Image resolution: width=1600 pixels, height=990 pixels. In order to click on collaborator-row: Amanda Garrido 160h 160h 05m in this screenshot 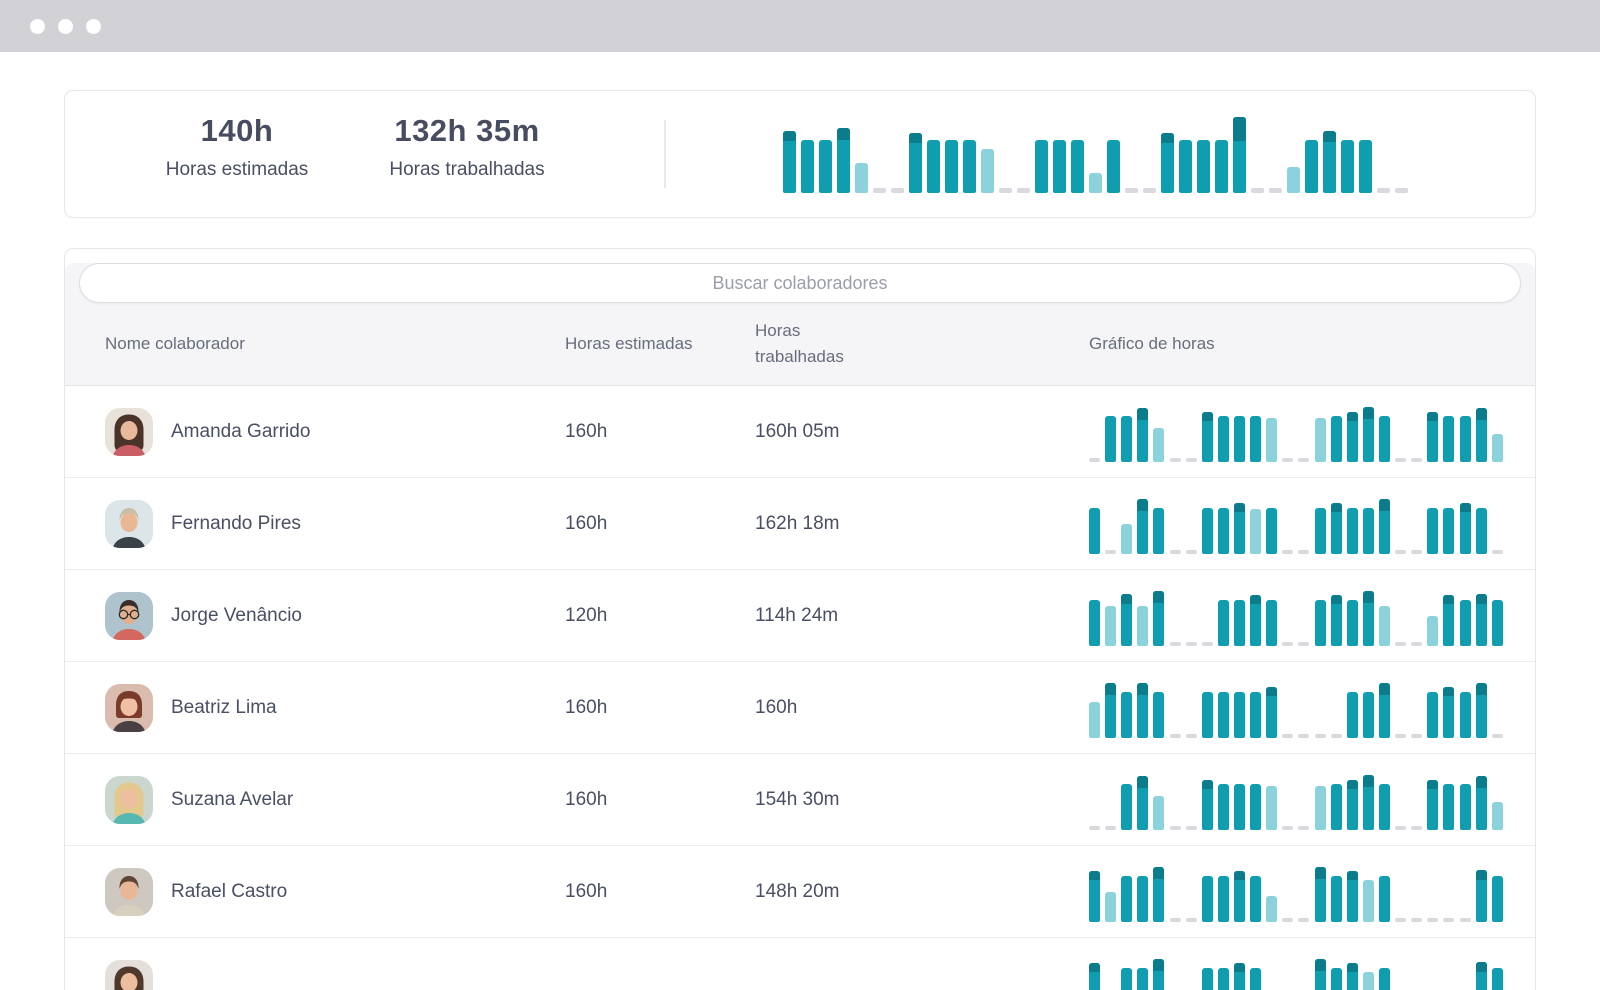, I will do `click(800, 432)`.